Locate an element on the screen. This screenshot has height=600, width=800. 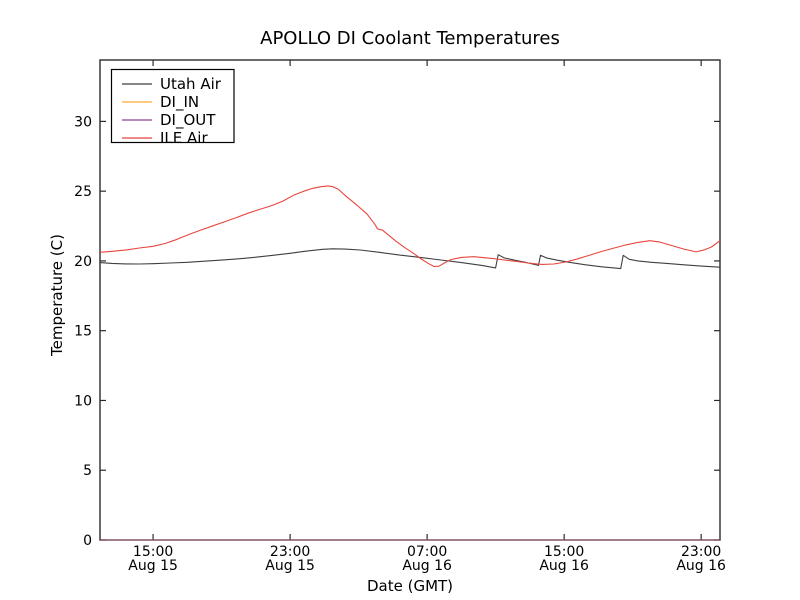
legend-label-di-out: DI_OUT is located at coordinates (188, 120).